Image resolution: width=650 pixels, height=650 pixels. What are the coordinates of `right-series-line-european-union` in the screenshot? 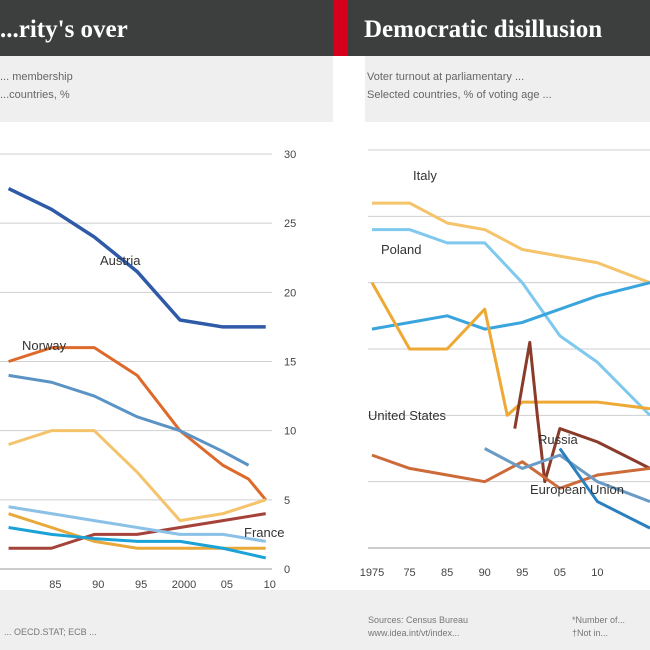 It's located at (604, 488).